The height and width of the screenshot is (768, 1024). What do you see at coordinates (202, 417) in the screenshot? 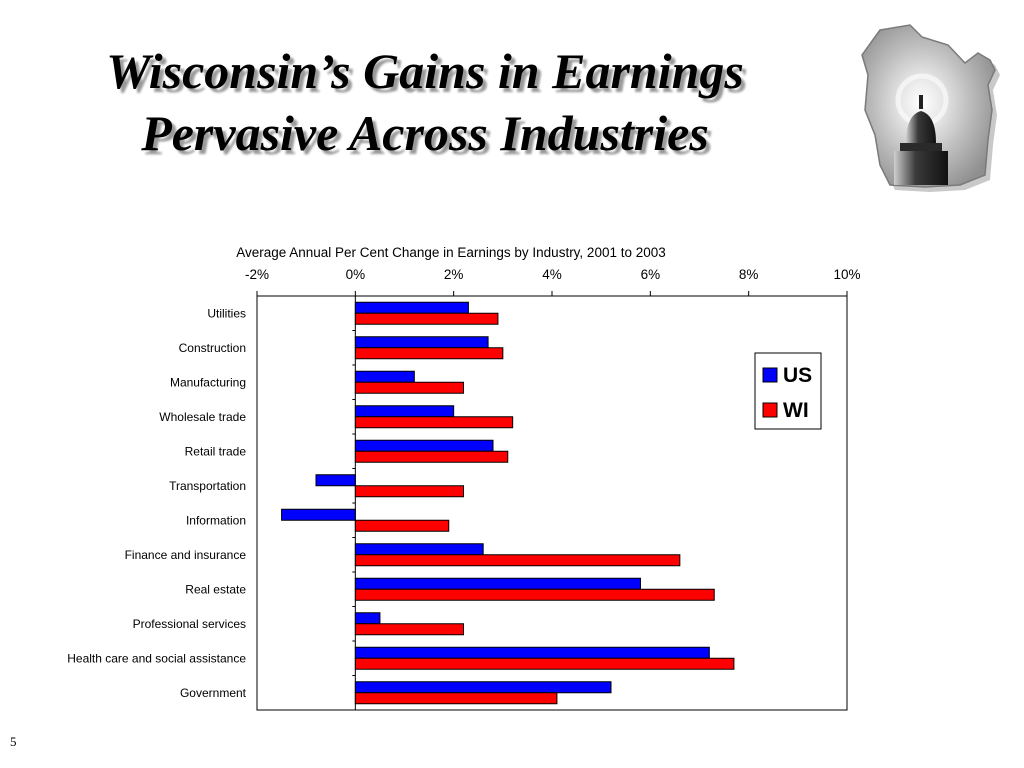
I see `category-label: Wholesale trade` at bounding box center [202, 417].